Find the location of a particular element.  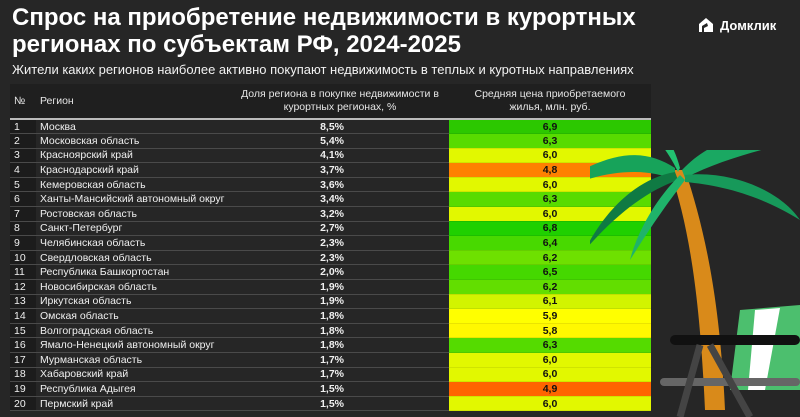

row-number: 20 is located at coordinates (23, 404).